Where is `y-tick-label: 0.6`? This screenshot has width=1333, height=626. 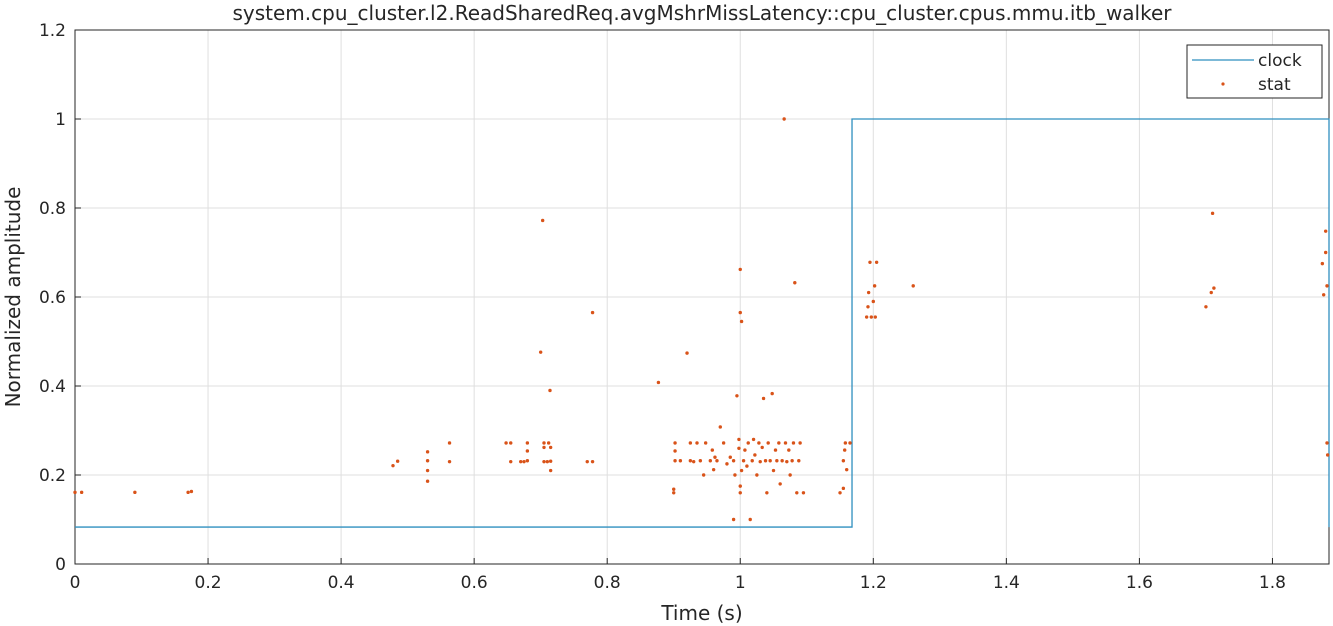 y-tick-label: 0.6 is located at coordinates (52, 298).